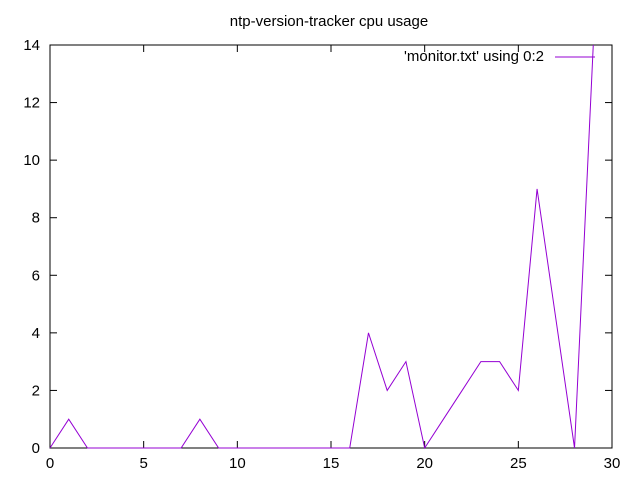  Describe the element at coordinates (36, 448) in the screenshot. I see `y-tick-label: 0` at that location.